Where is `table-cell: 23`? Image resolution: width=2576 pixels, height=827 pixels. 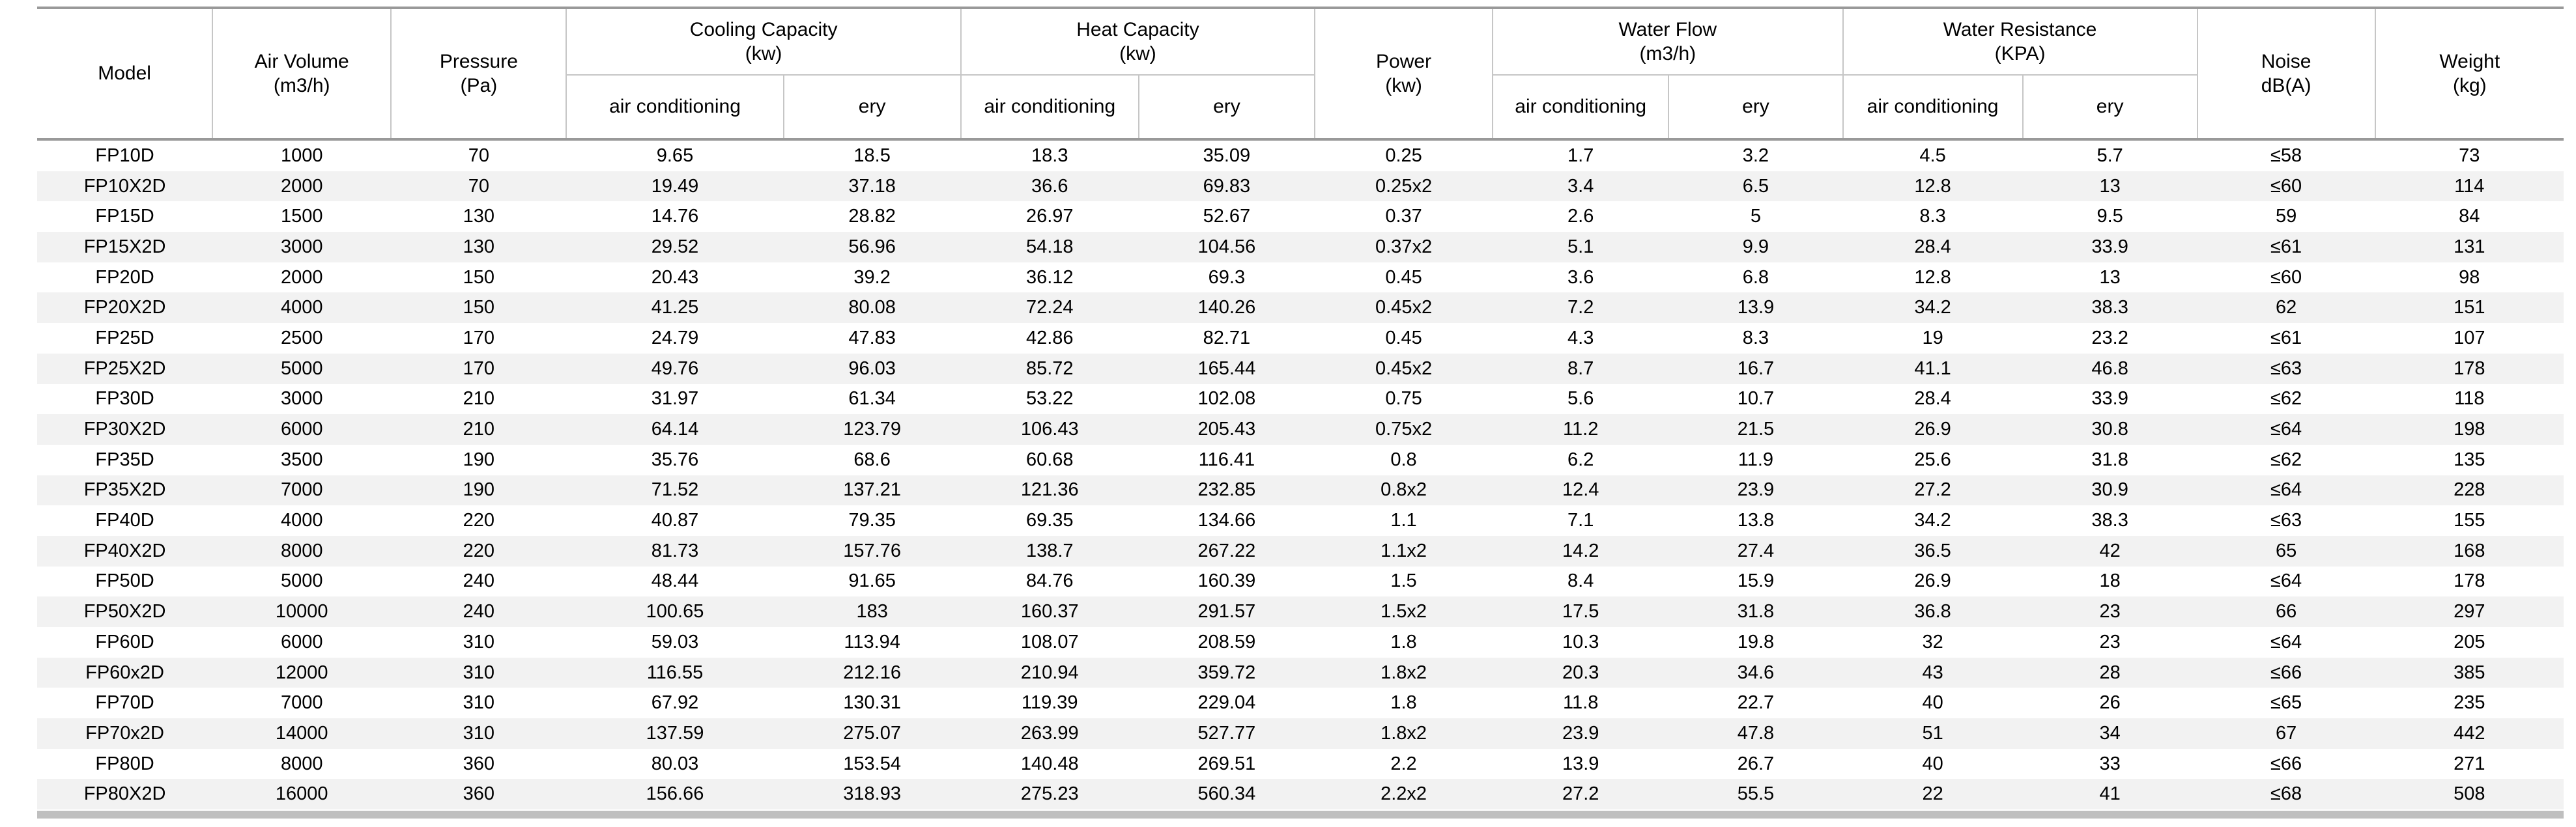
table-cell: 23 is located at coordinates (2110, 641).